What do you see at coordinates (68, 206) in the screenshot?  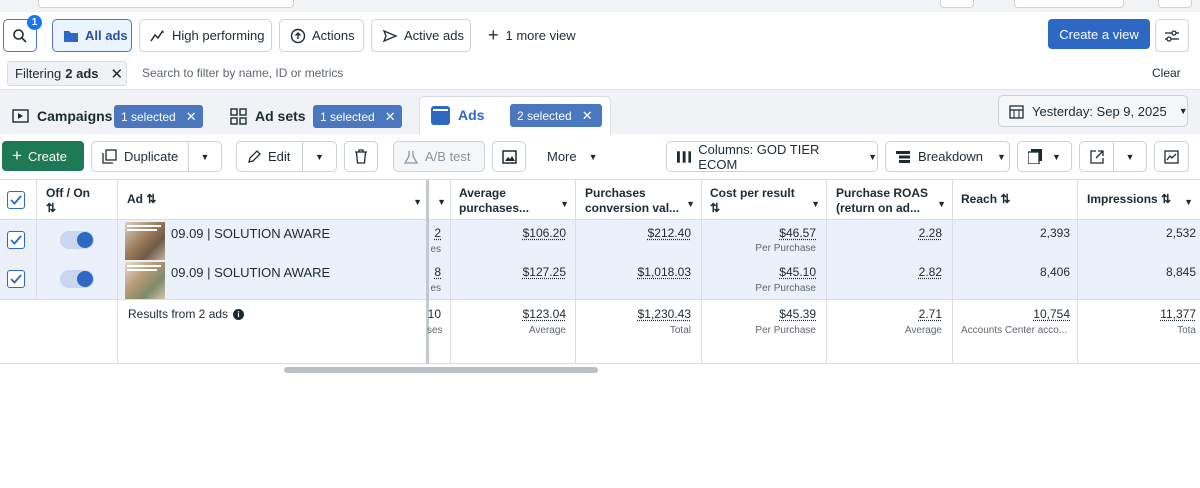 I see `header-off-on: Off / On ⇅` at bounding box center [68, 206].